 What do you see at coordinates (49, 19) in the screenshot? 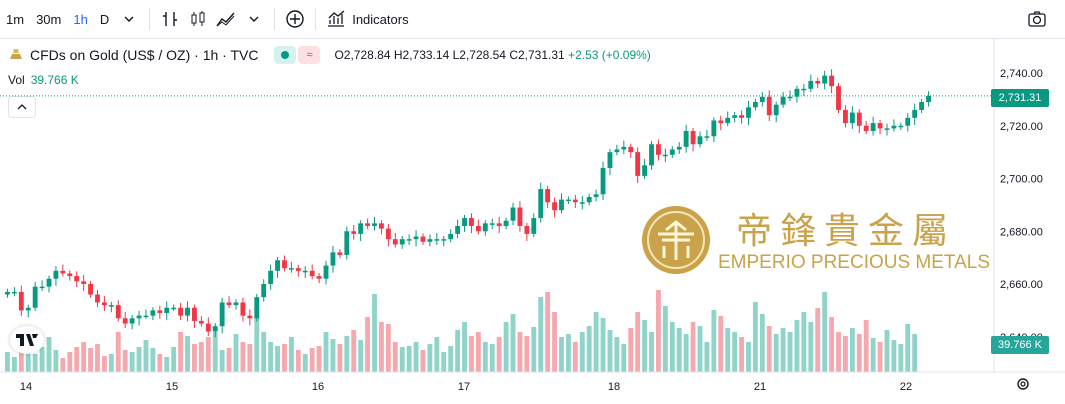
I see `interval-30m-button: 30m` at bounding box center [49, 19].